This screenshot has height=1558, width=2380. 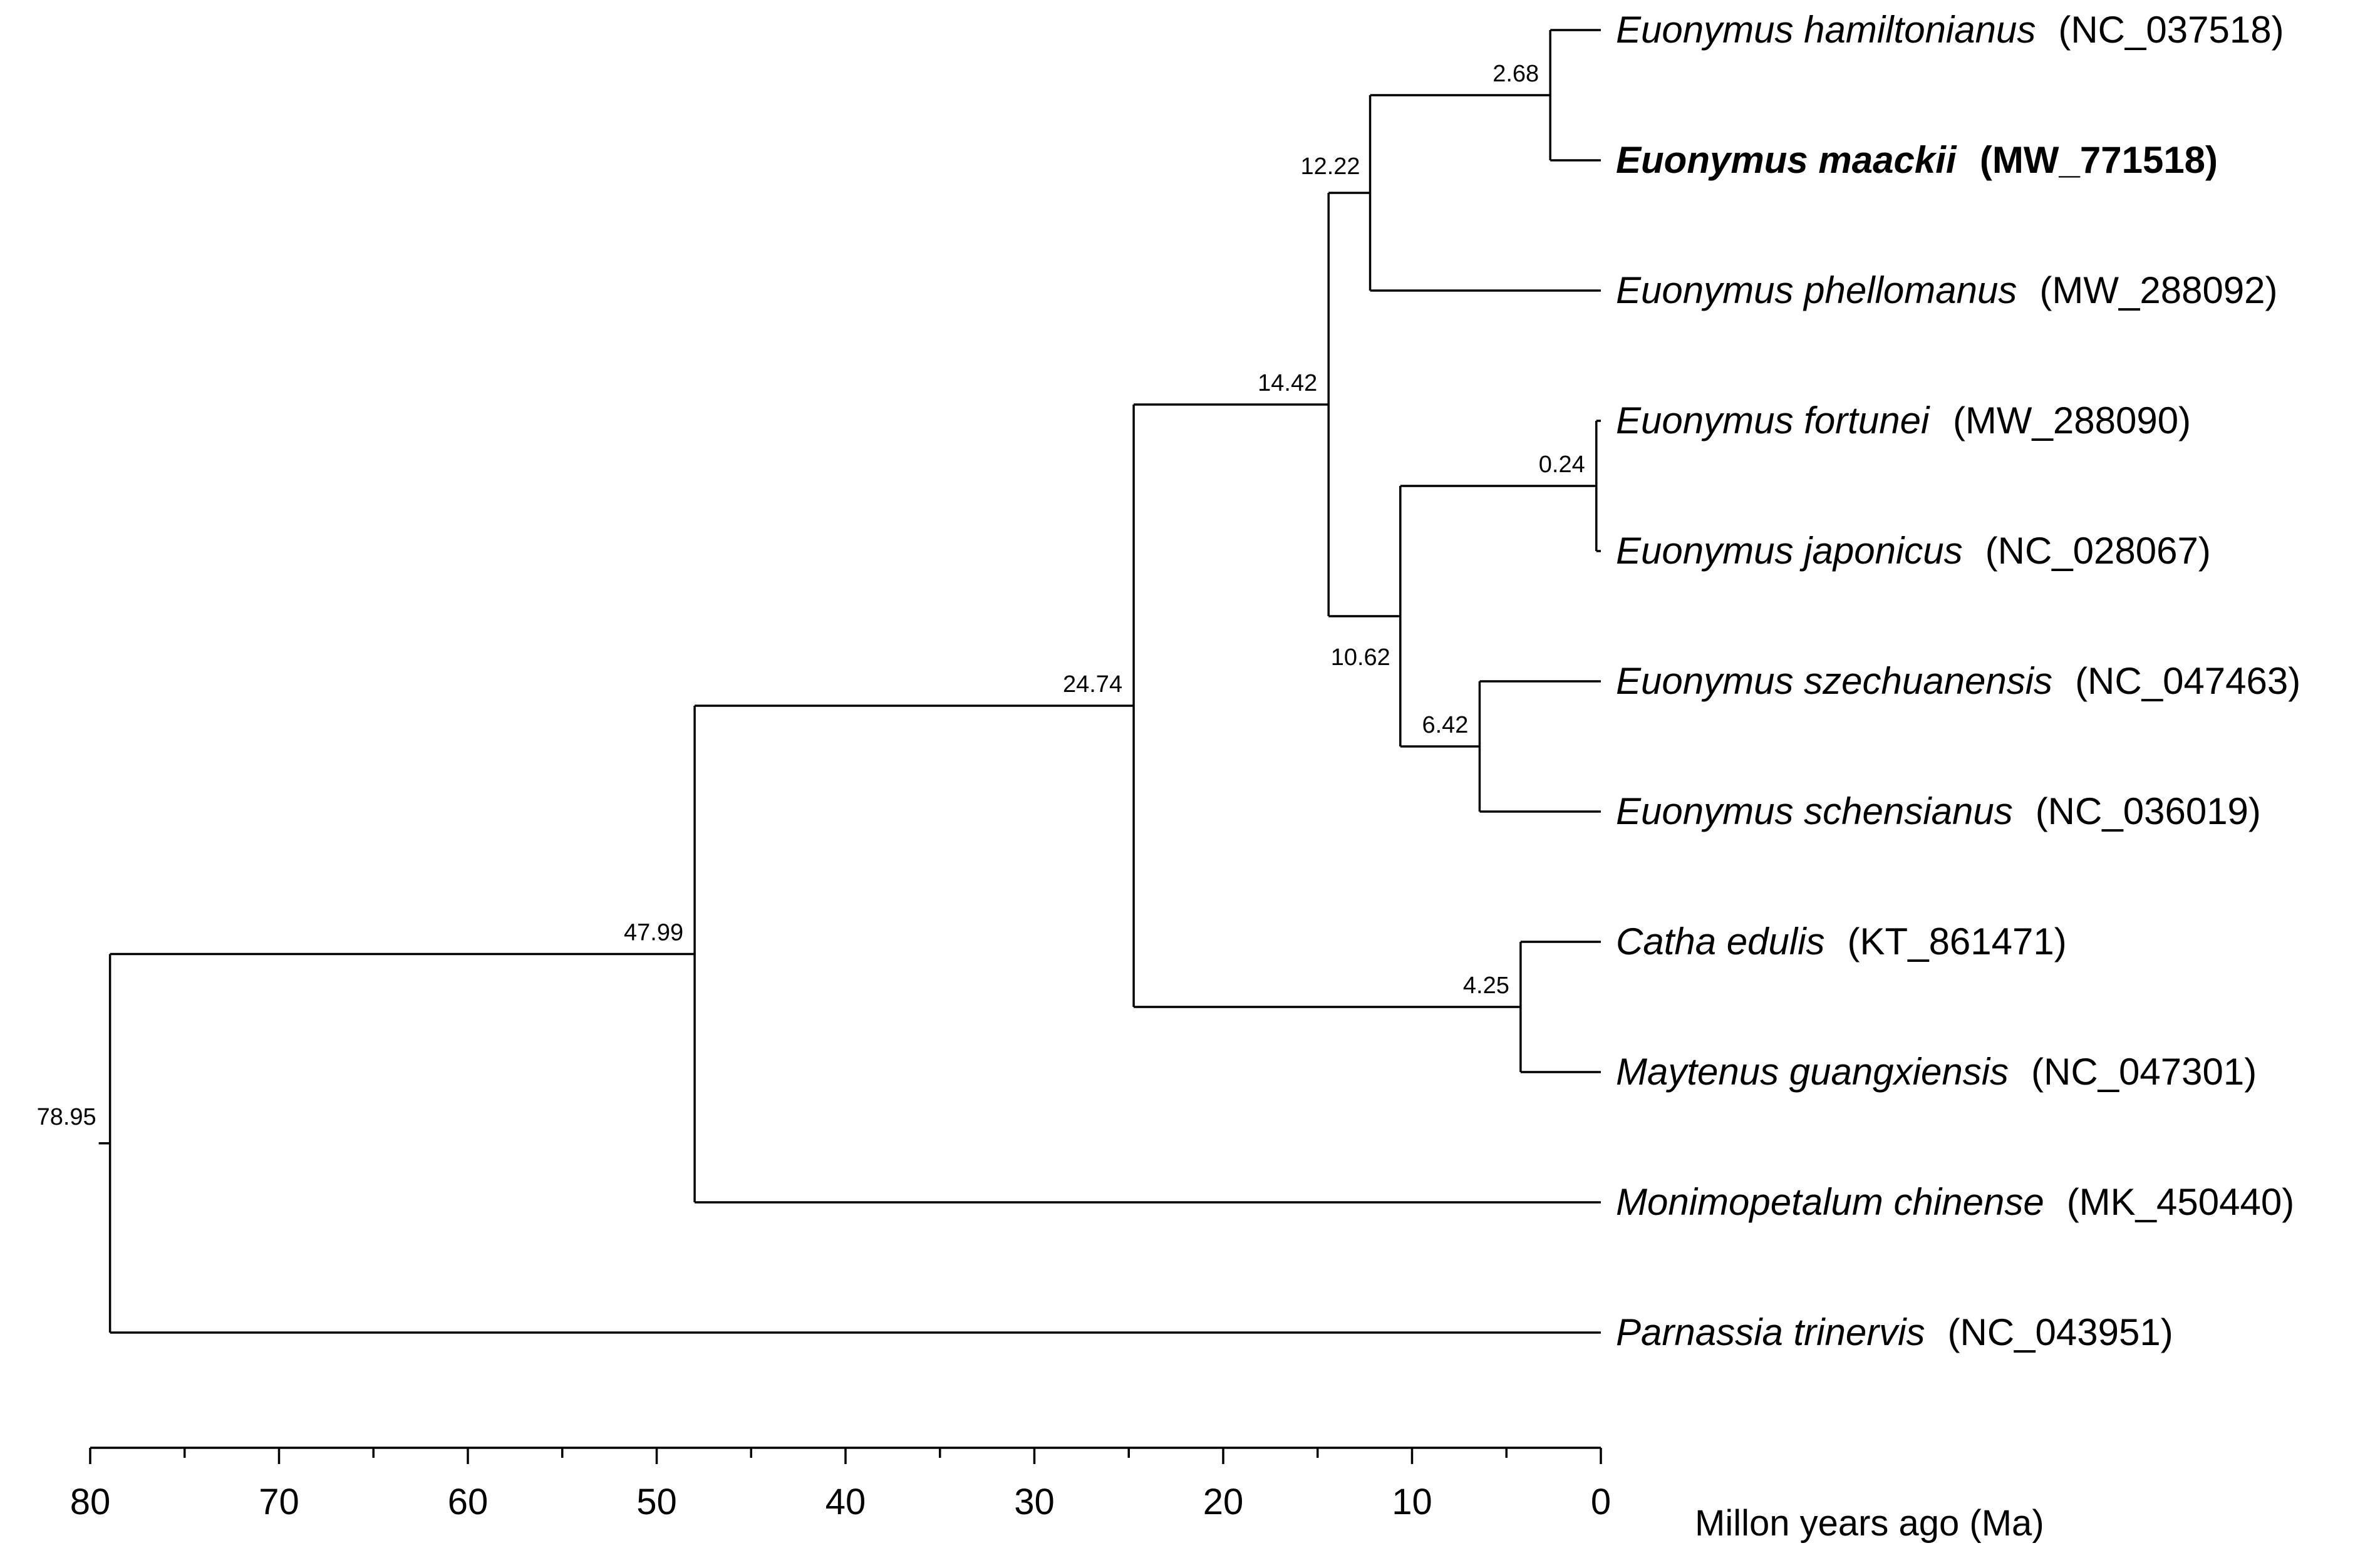 I want to click on node-label-n_425: 4.25, so click(x=1486, y=985).